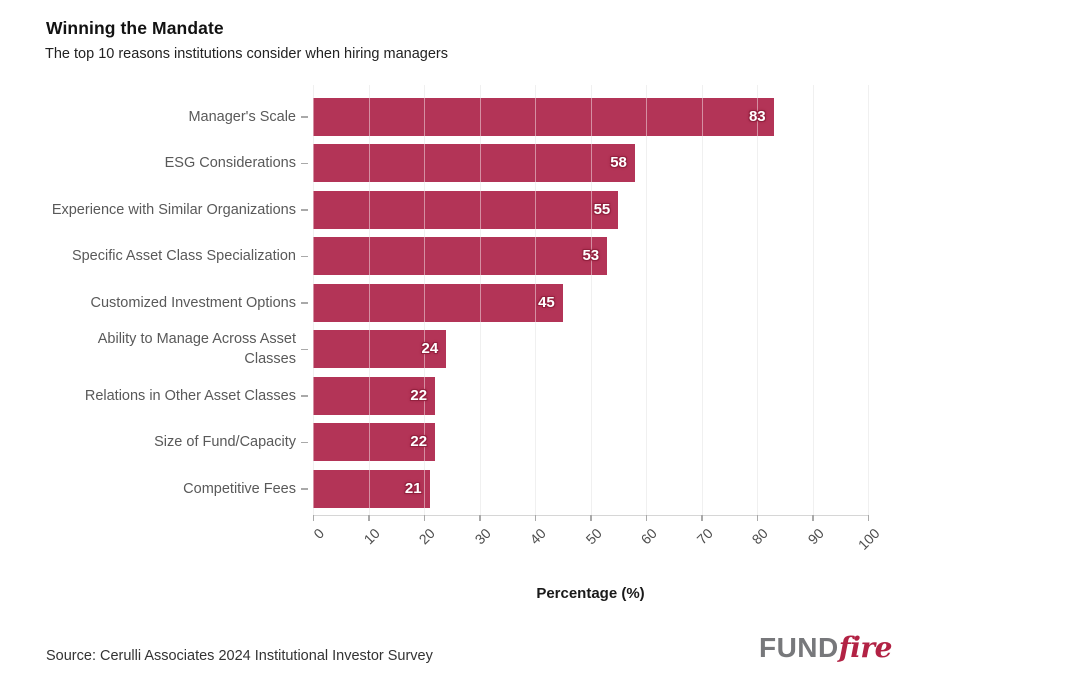  I want to click on chart-title: Winning the Mandate, so click(135, 28).